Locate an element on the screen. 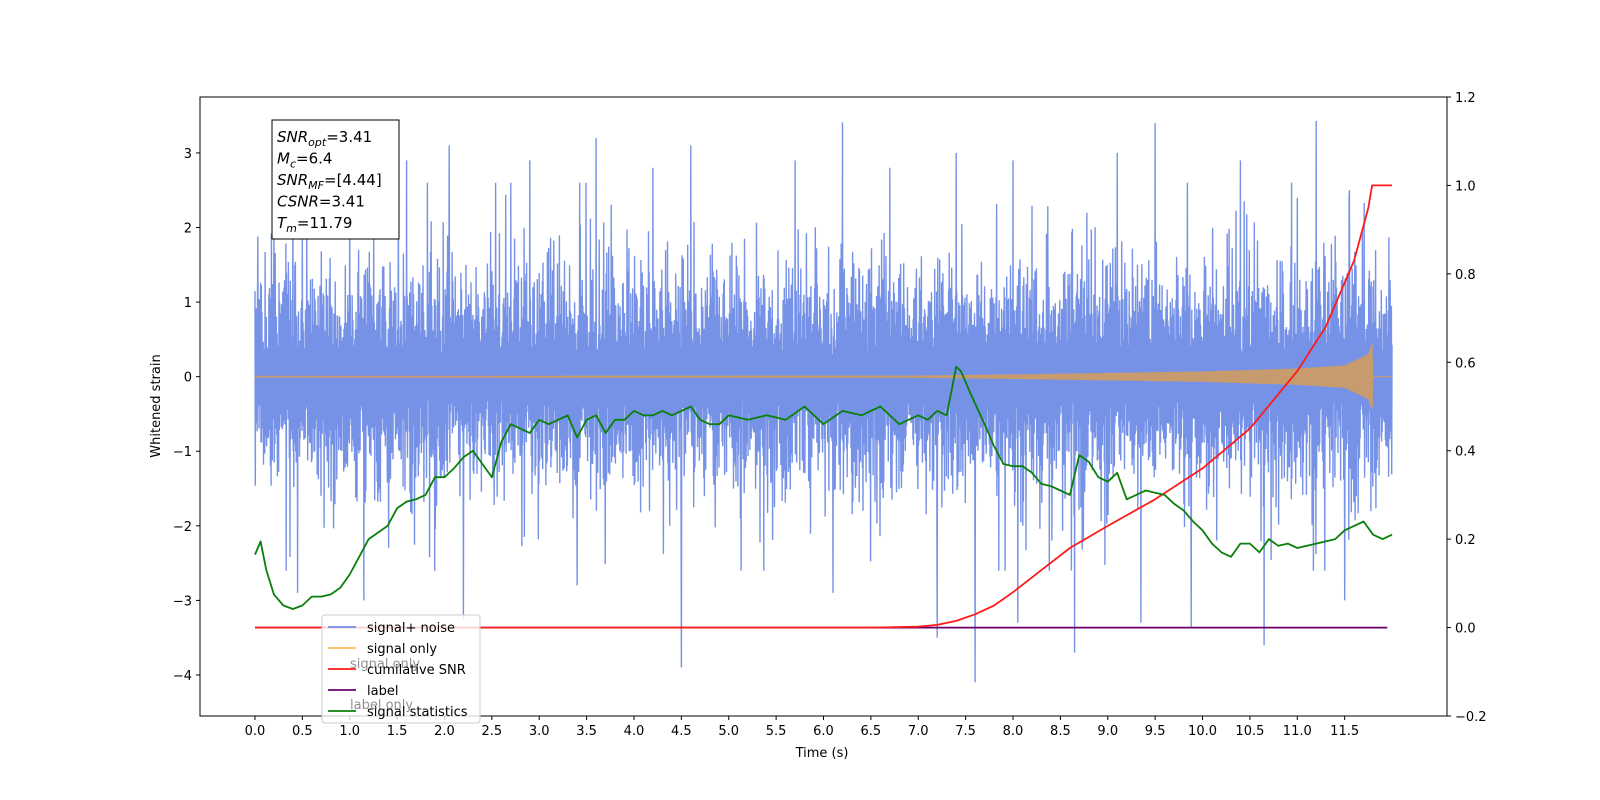  y2-tick-label: −0.2 is located at coordinates (1471, 717).